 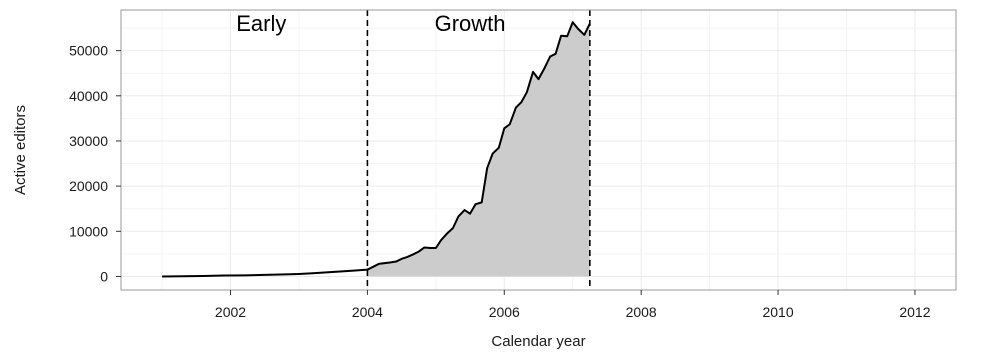 What do you see at coordinates (88, 186) in the screenshot?
I see `y-tick-label: 20000` at bounding box center [88, 186].